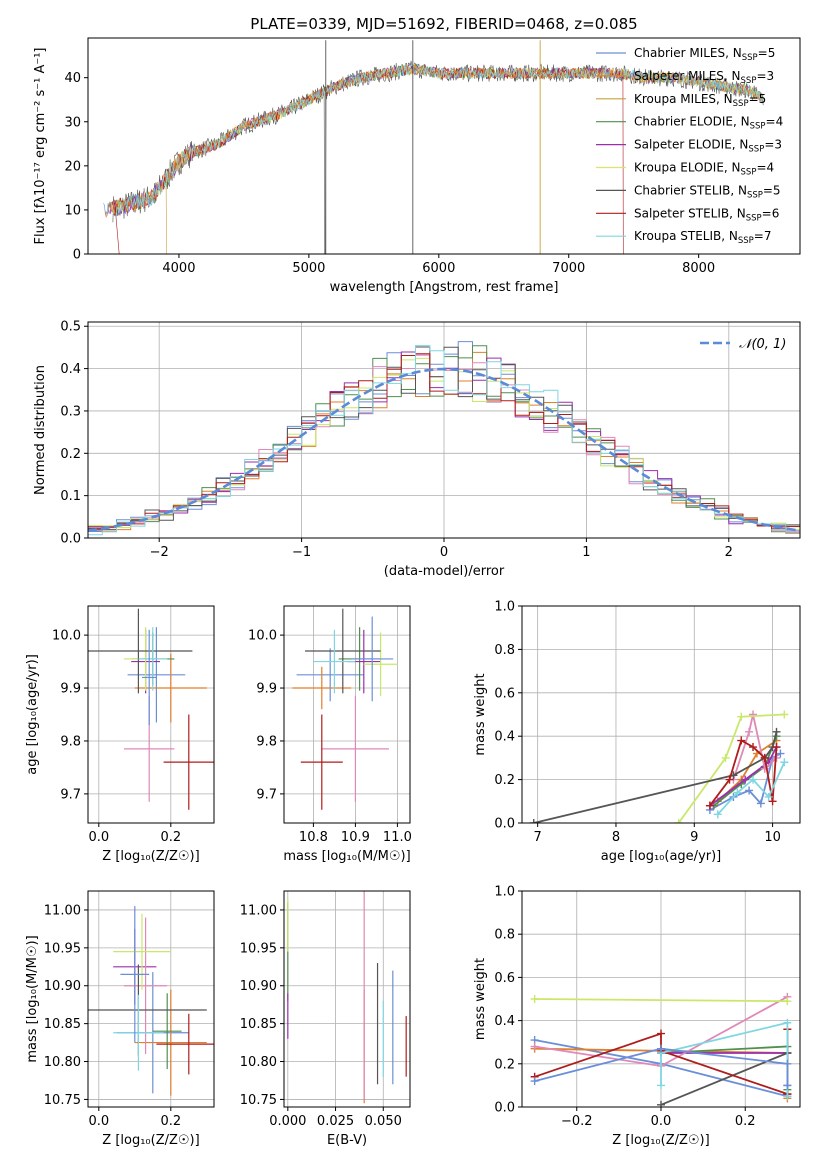 This screenshot has height=1170, width=819. What do you see at coordinates (694, 837) in the screenshot?
I see `x-tick-label: 9` at bounding box center [694, 837].